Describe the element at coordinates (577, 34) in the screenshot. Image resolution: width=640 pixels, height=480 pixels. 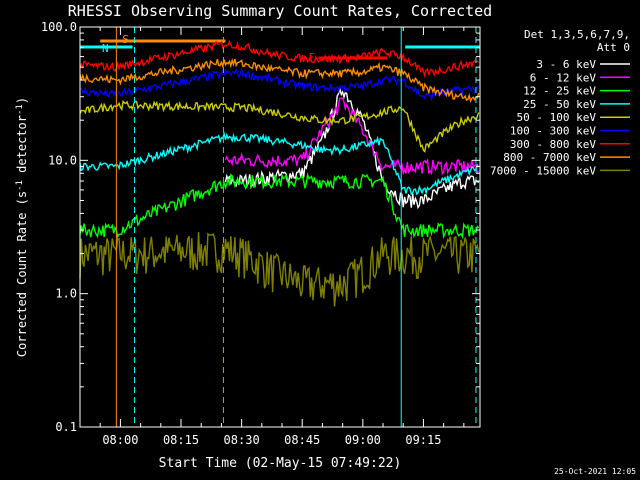
I see `legend-header-line1: Det 1,3,5,6,7,9,` at that location.